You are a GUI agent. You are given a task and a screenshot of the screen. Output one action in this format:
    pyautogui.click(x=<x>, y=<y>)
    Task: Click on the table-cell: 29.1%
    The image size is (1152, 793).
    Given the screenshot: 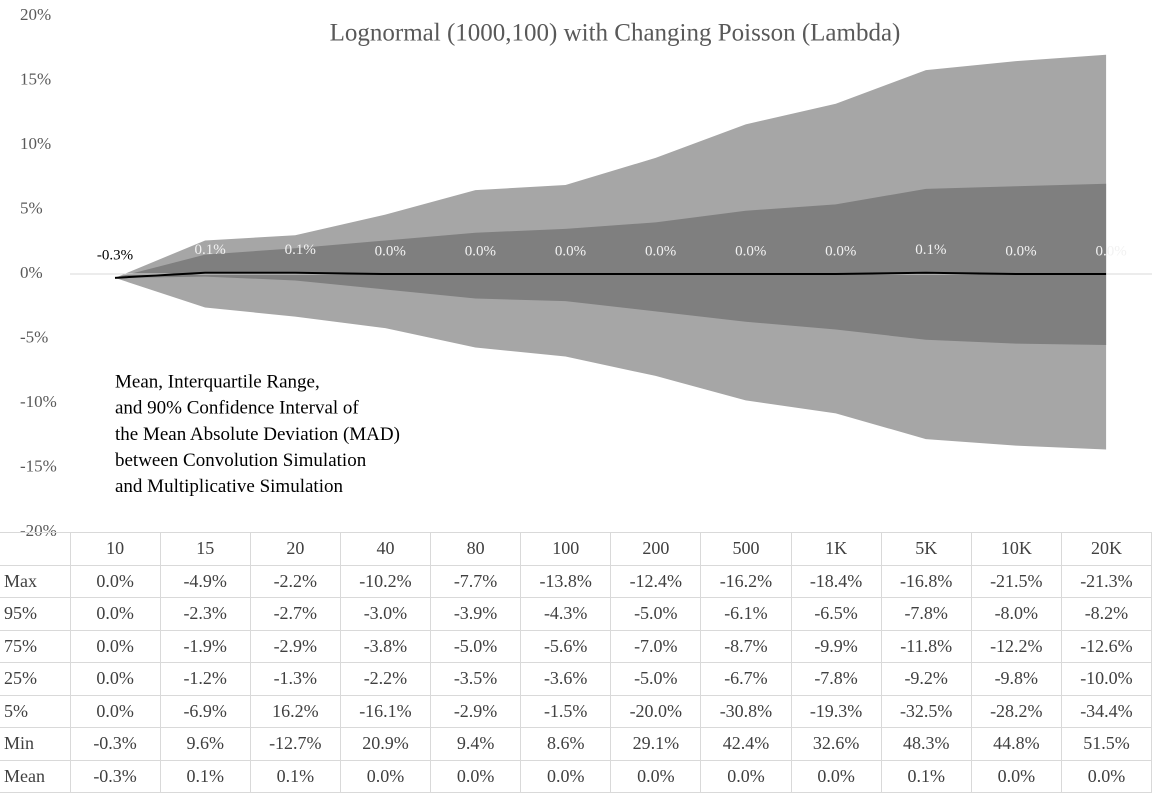 What is the action you would take?
    pyautogui.click(x=656, y=744)
    